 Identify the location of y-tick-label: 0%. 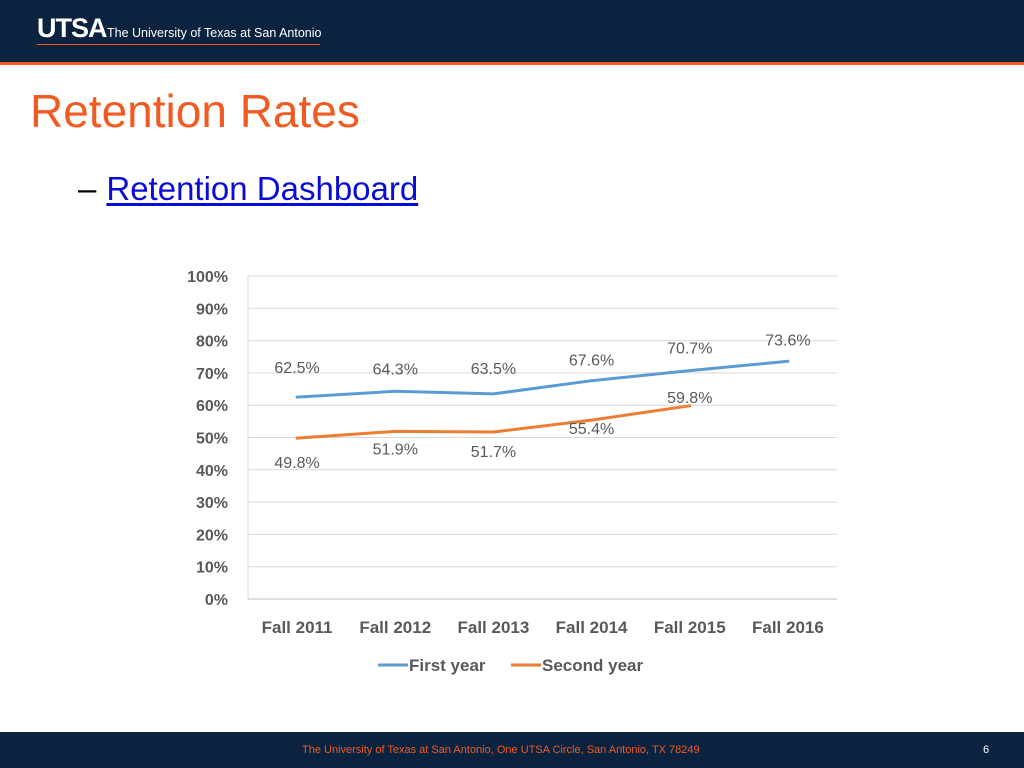
(216, 600).